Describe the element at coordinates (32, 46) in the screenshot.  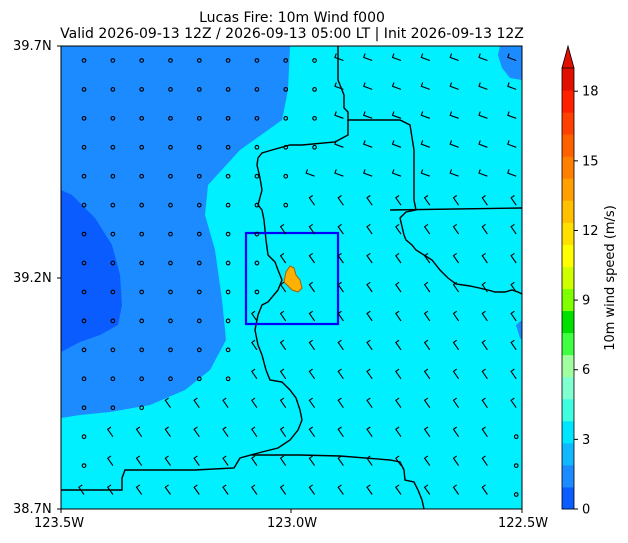
I see `y-tick-label: 39.7N` at that location.